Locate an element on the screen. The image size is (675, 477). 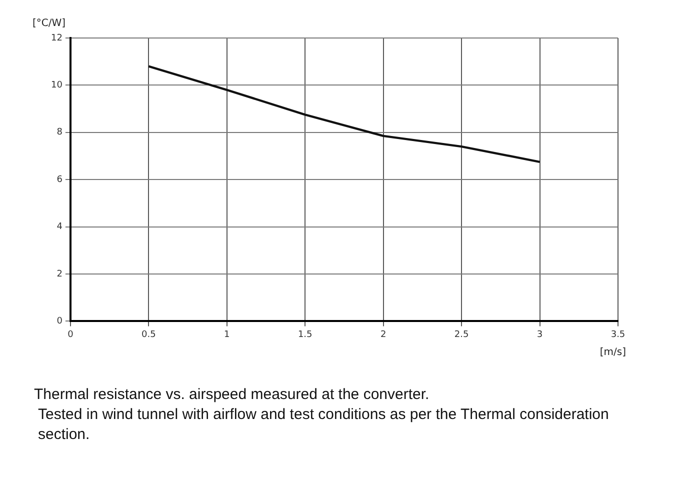
x-tick-label: 2 is located at coordinates (383, 335).